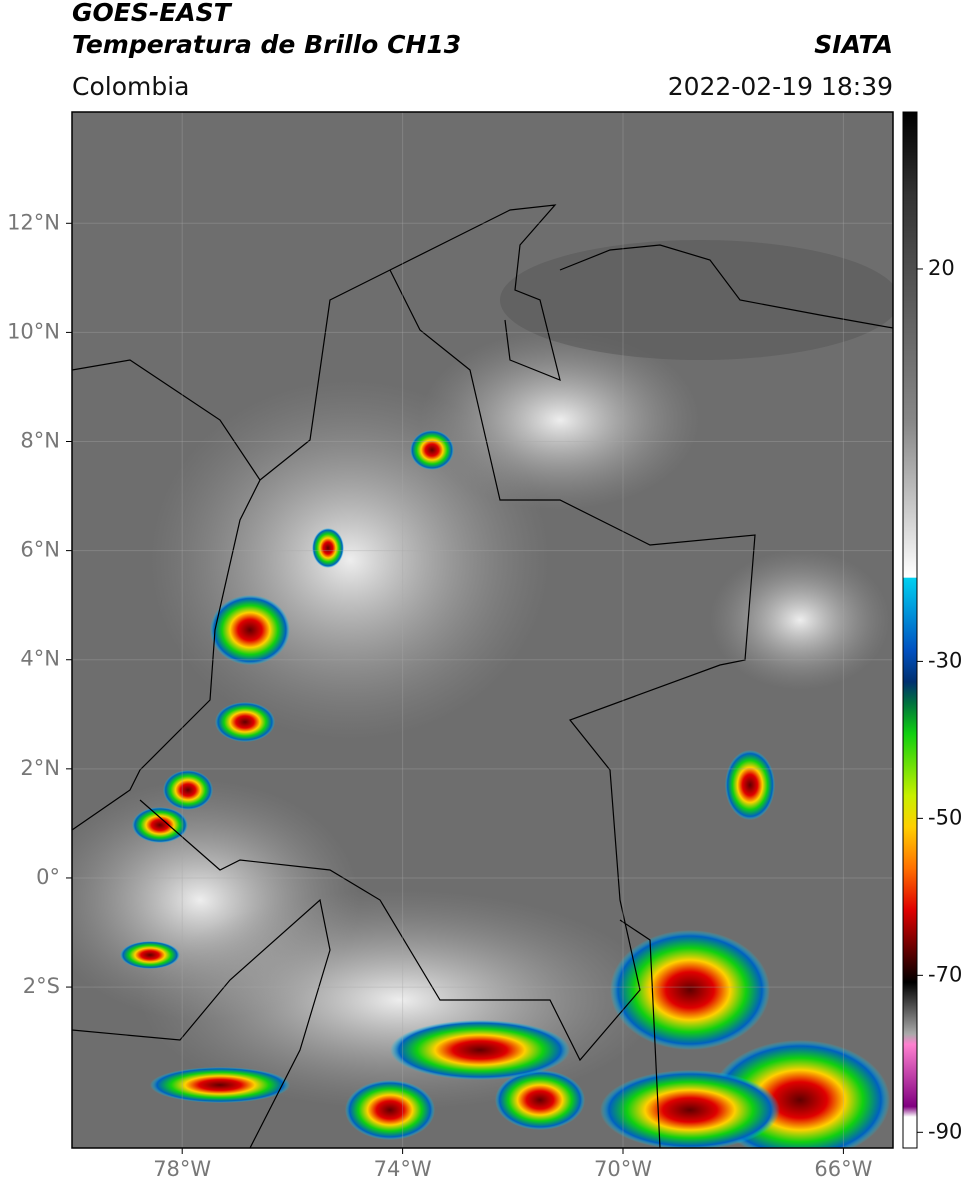  What do you see at coordinates (945, 1131) in the screenshot?
I see `colorbar-label: -90` at bounding box center [945, 1131].